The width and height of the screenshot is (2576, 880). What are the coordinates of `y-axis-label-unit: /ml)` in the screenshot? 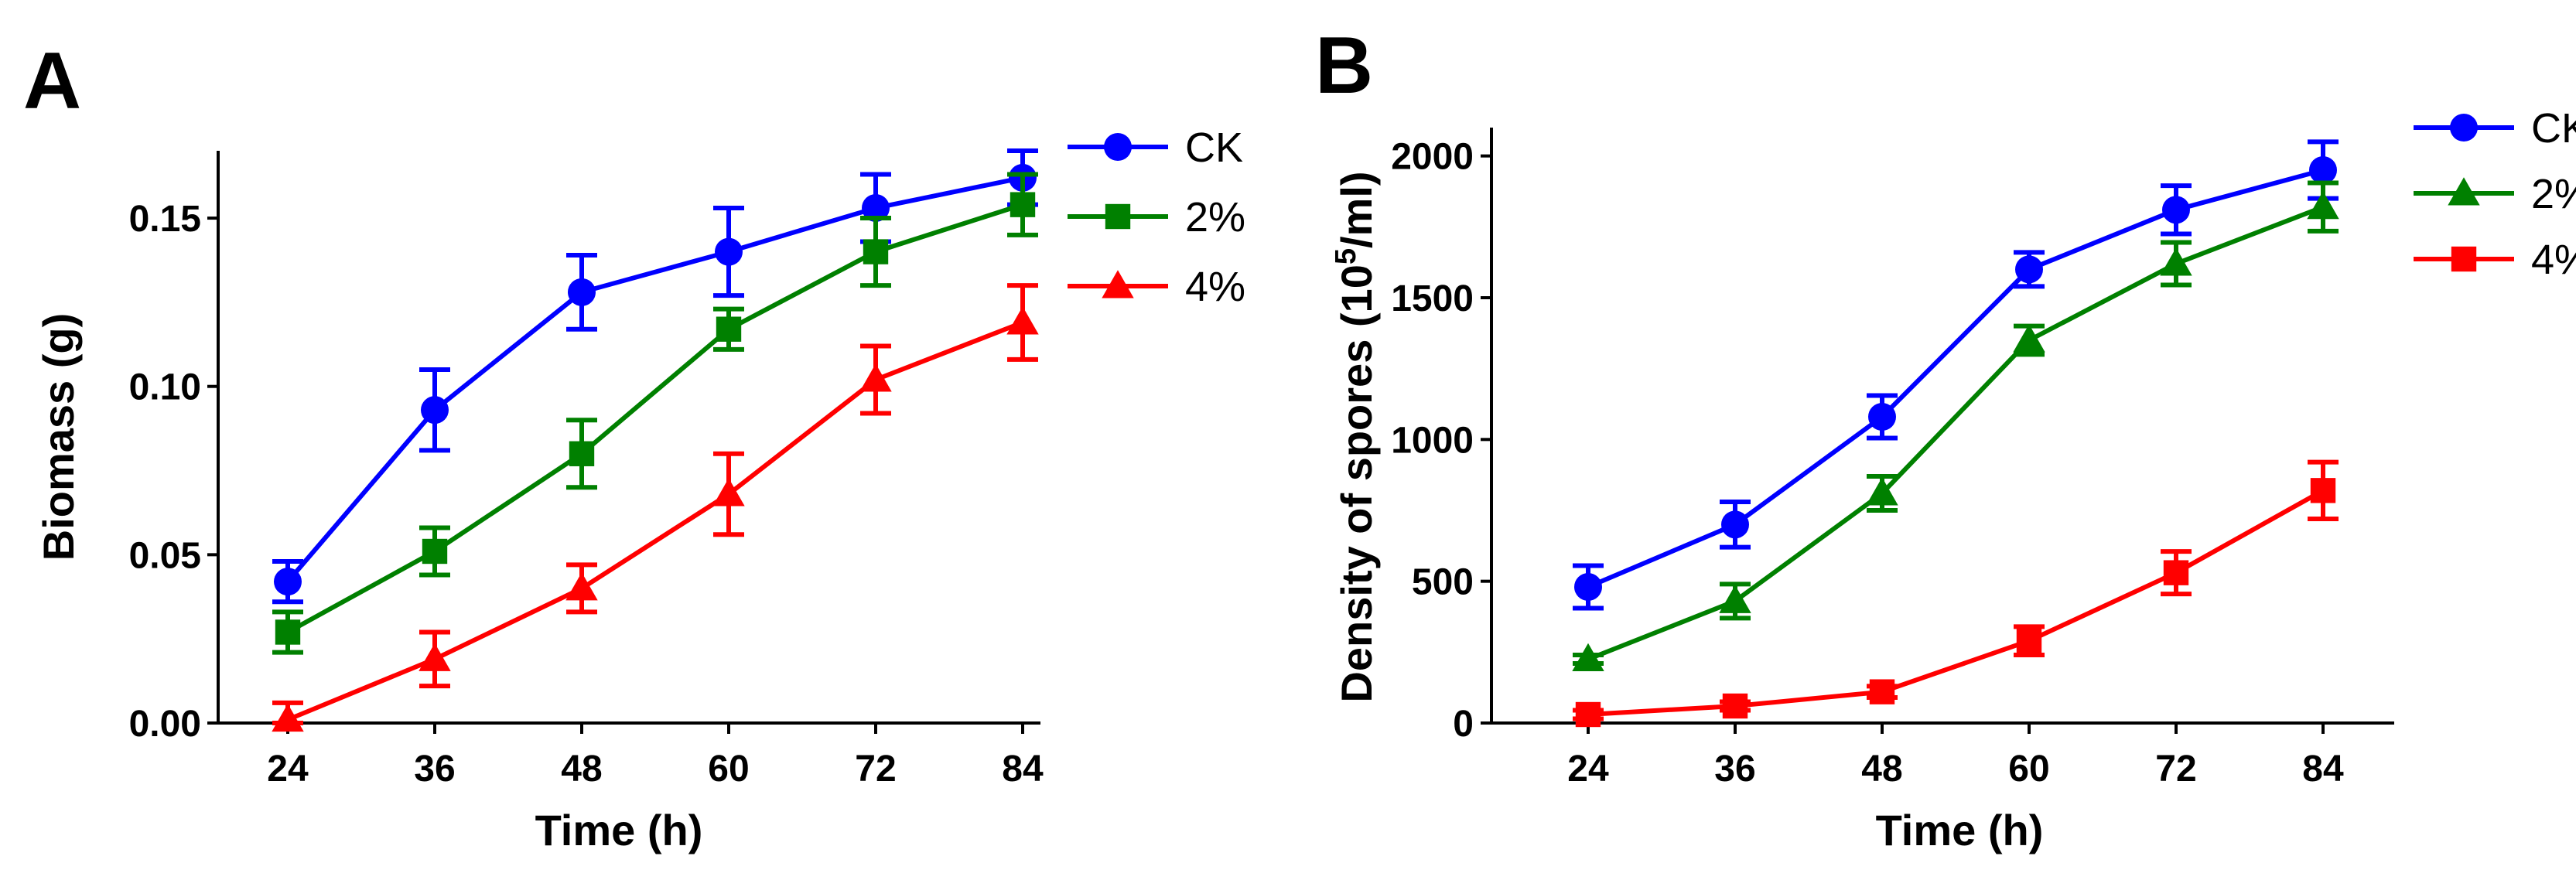 It's located at (1356, 209).